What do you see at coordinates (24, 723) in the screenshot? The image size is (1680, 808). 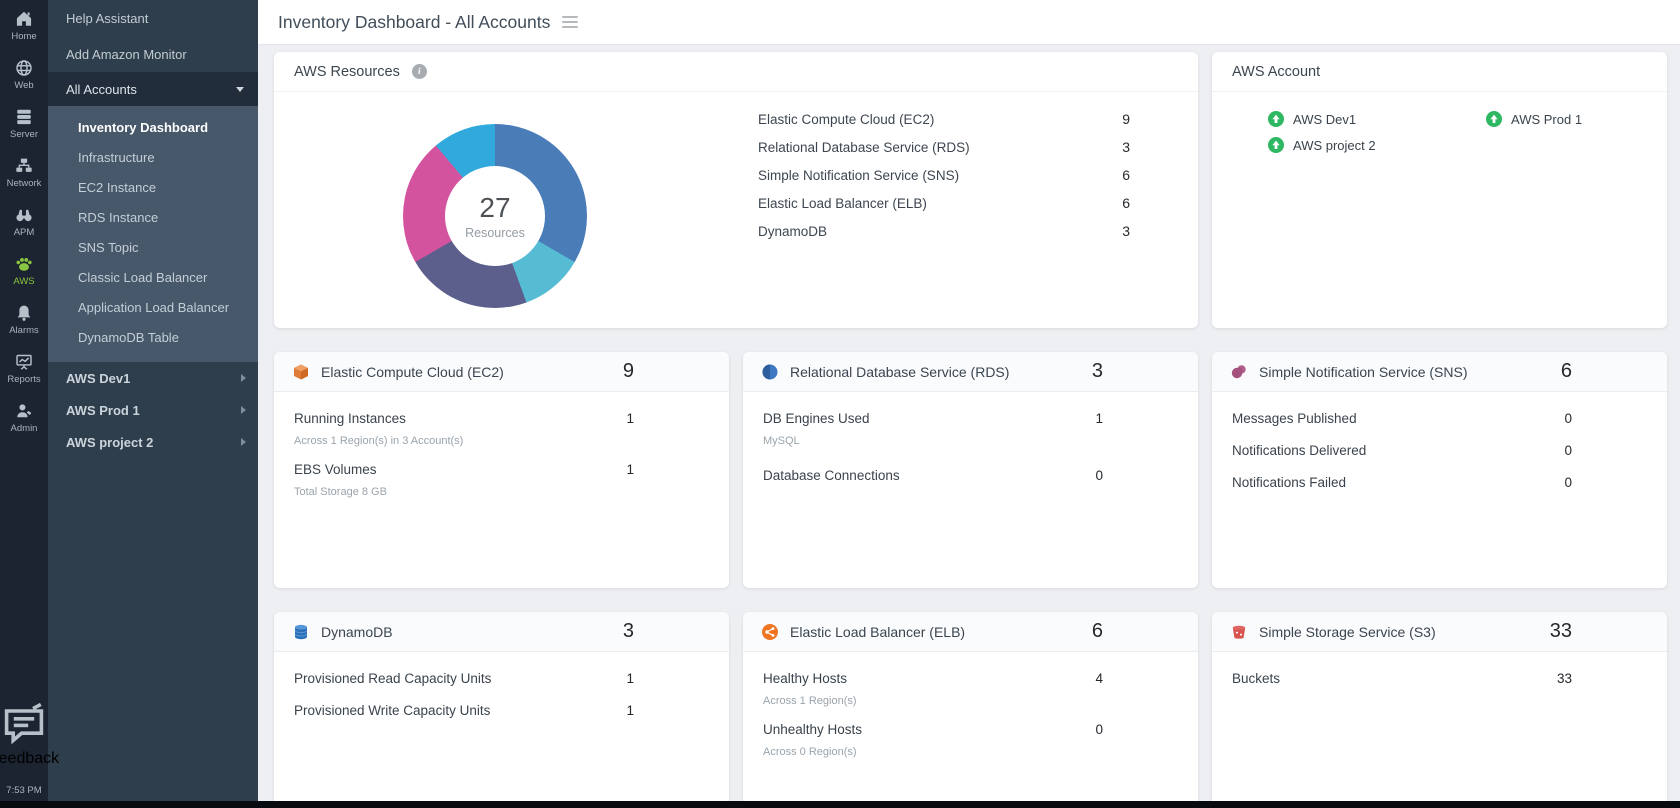 I see `feedback-icon` at bounding box center [24, 723].